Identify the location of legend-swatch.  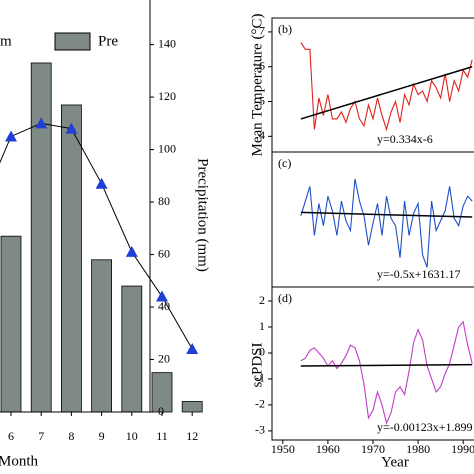
(72, 41).